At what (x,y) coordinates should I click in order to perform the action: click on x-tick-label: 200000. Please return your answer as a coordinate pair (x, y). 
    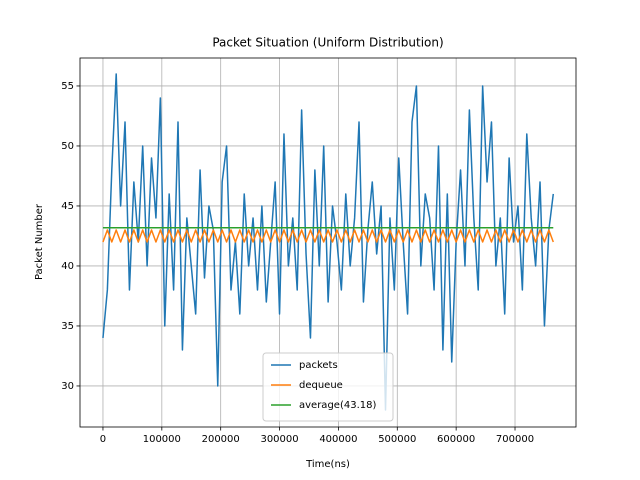
    Looking at the image, I should click on (221, 439).